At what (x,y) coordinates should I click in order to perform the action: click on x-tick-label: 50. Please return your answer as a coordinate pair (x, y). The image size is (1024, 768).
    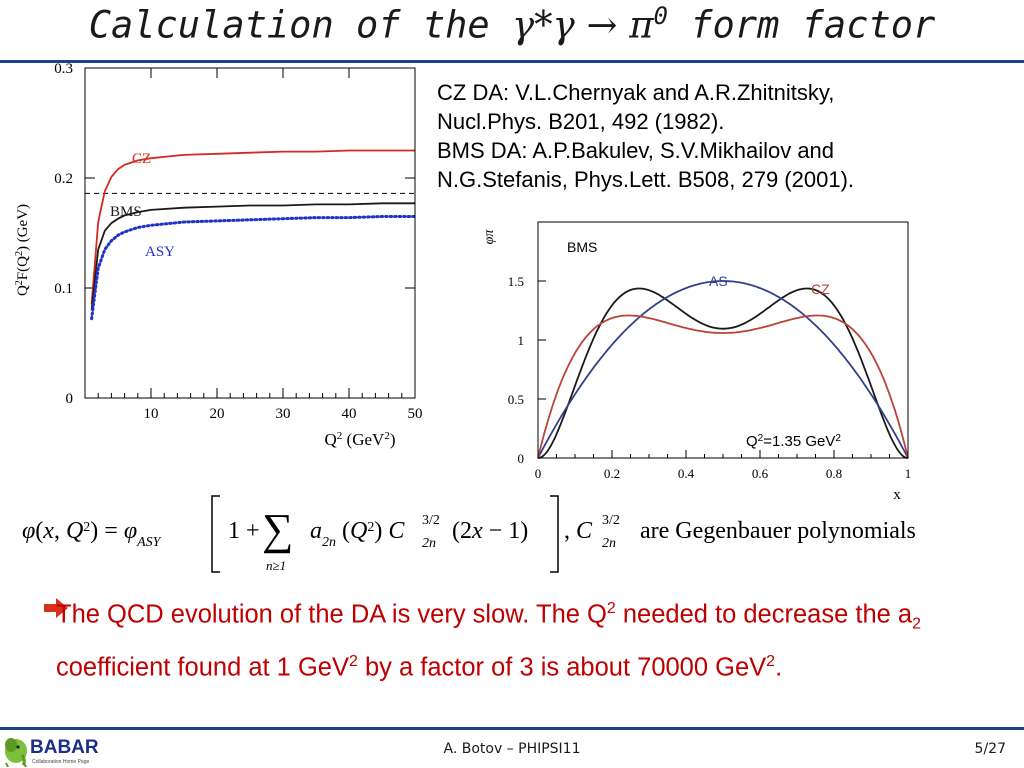
    Looking at the image, I should click on (415, 414).